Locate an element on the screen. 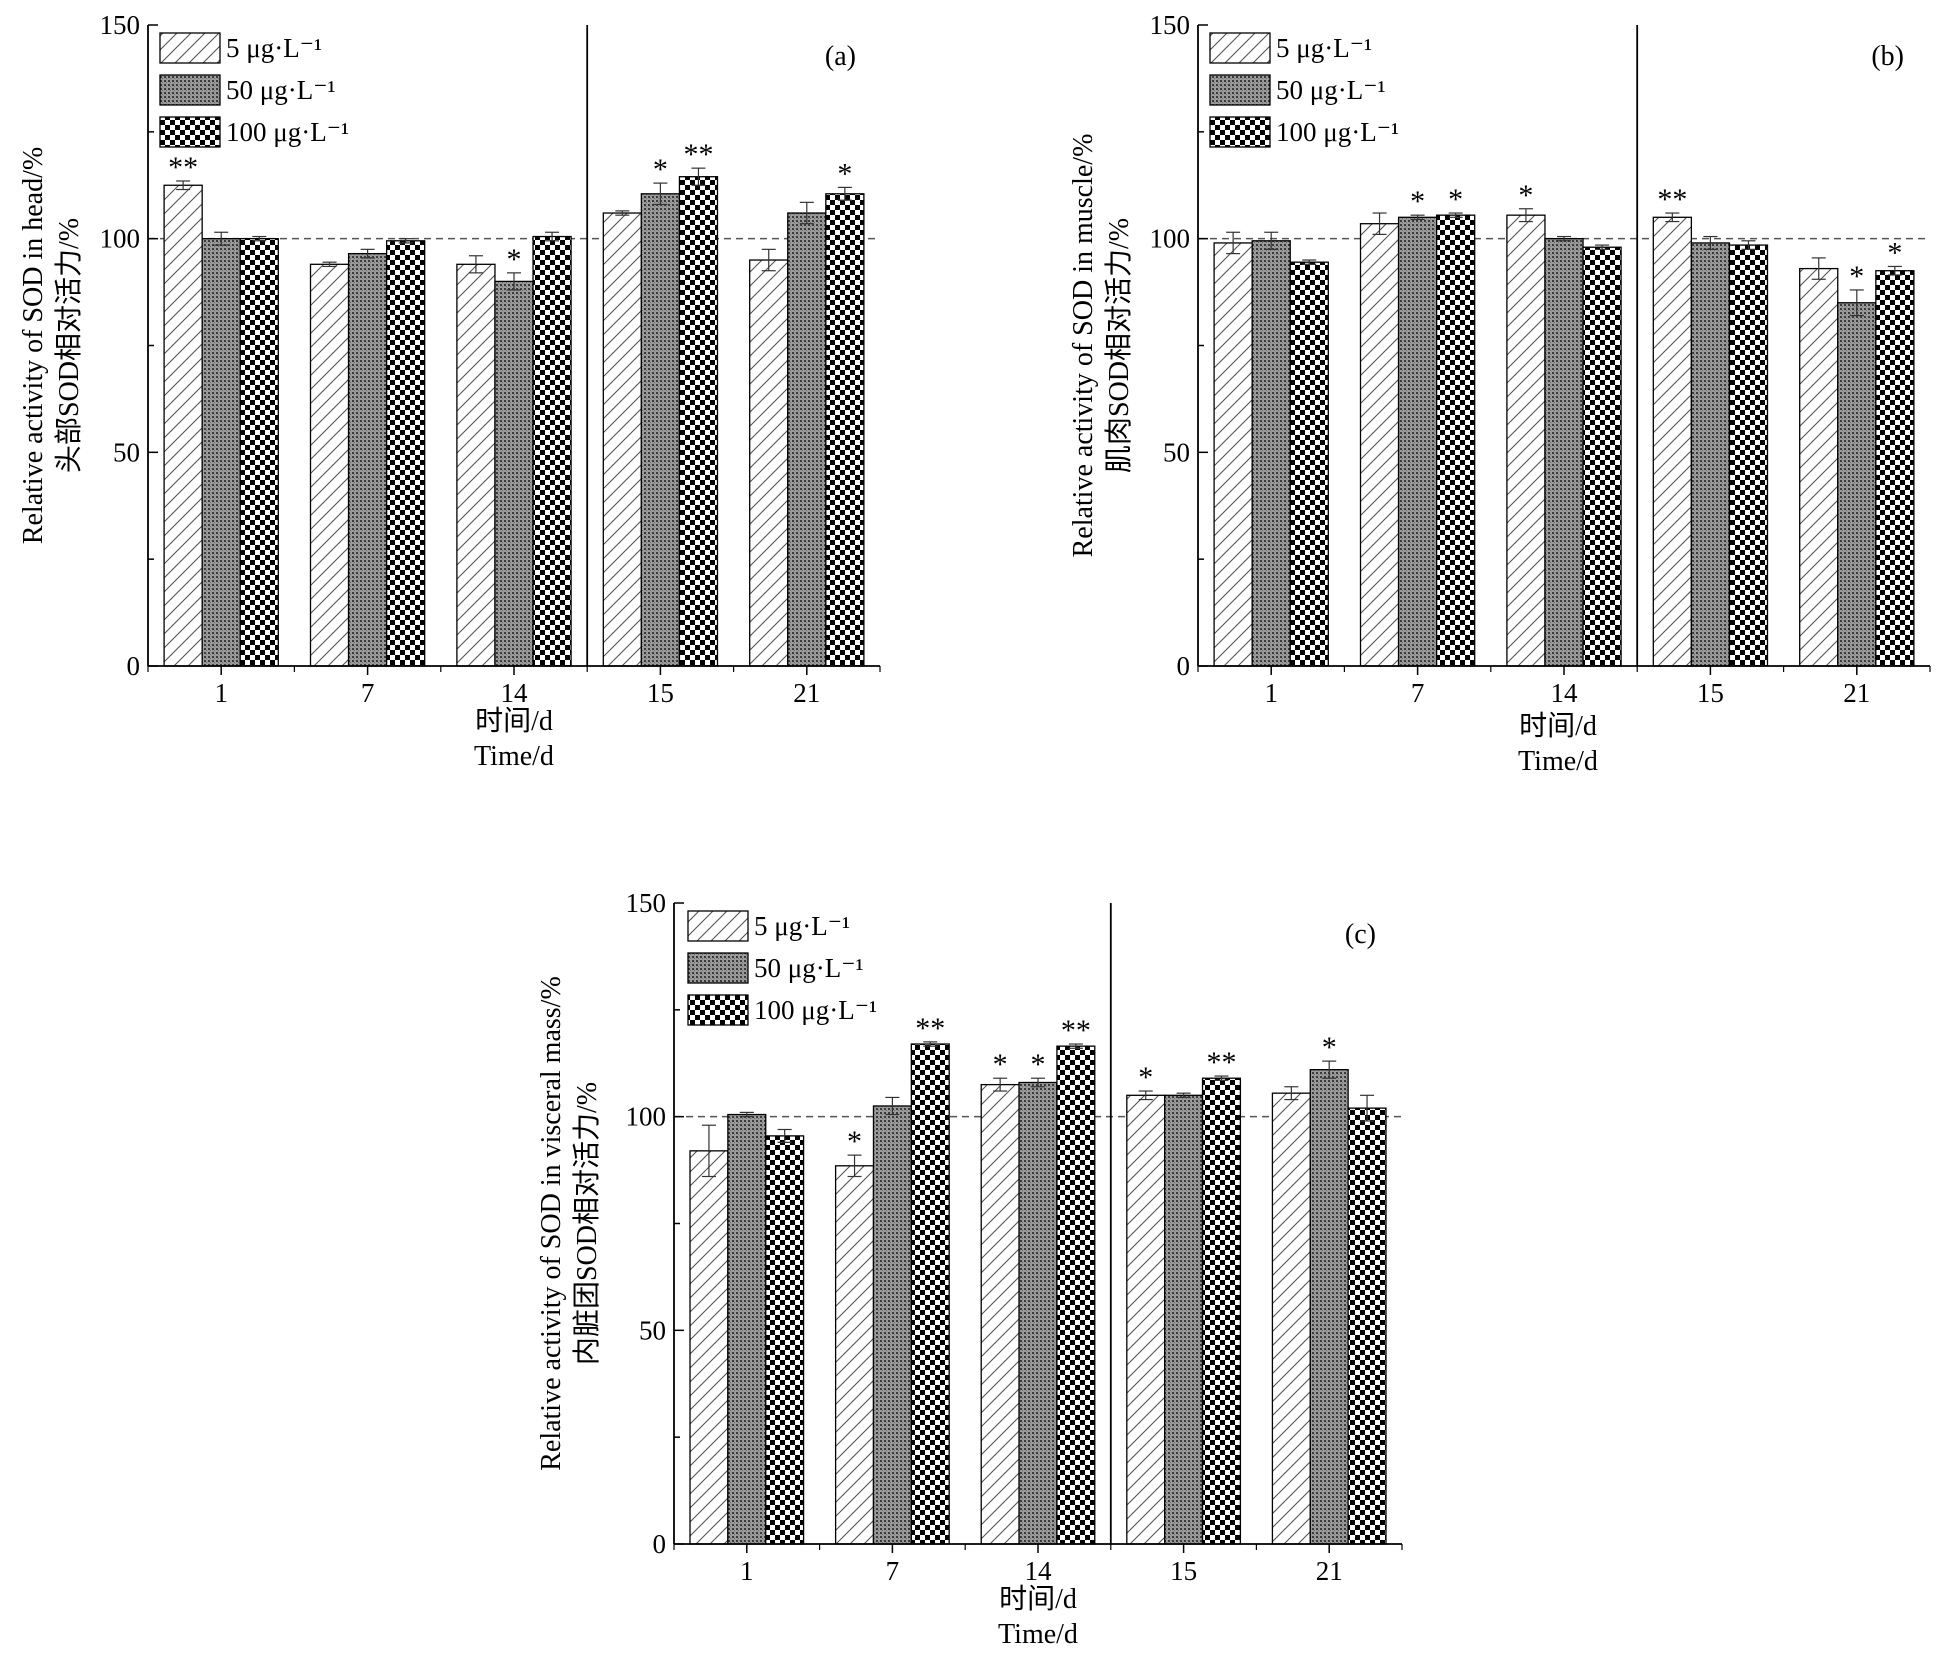 Image resolution: width=1938 pixels, height=1655 pixels. y-axis-title-en: Relative activity of SOD in muscle/% is located at coordinates (1083, 346).